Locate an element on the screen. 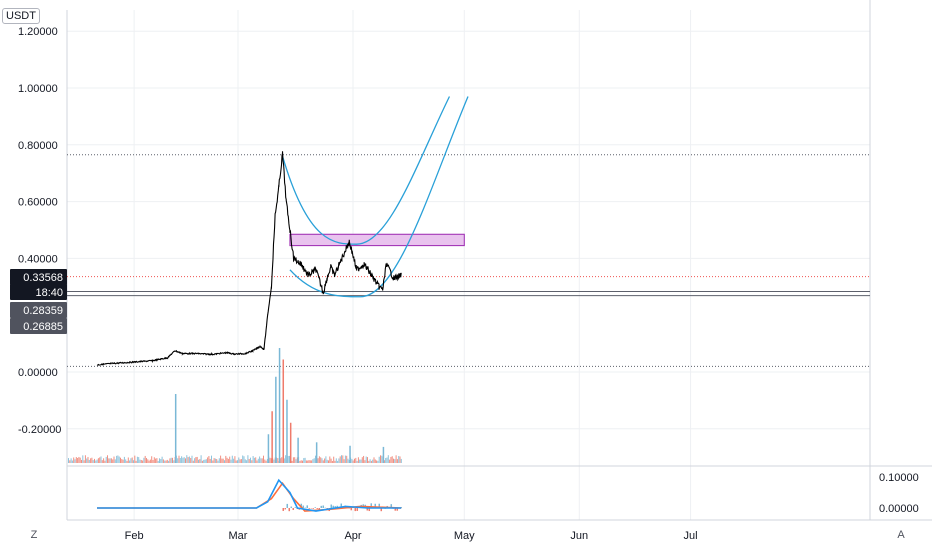 This screenshot has height=550, width=932. x-tick-label: Mar is located at coordinates (238, 536).